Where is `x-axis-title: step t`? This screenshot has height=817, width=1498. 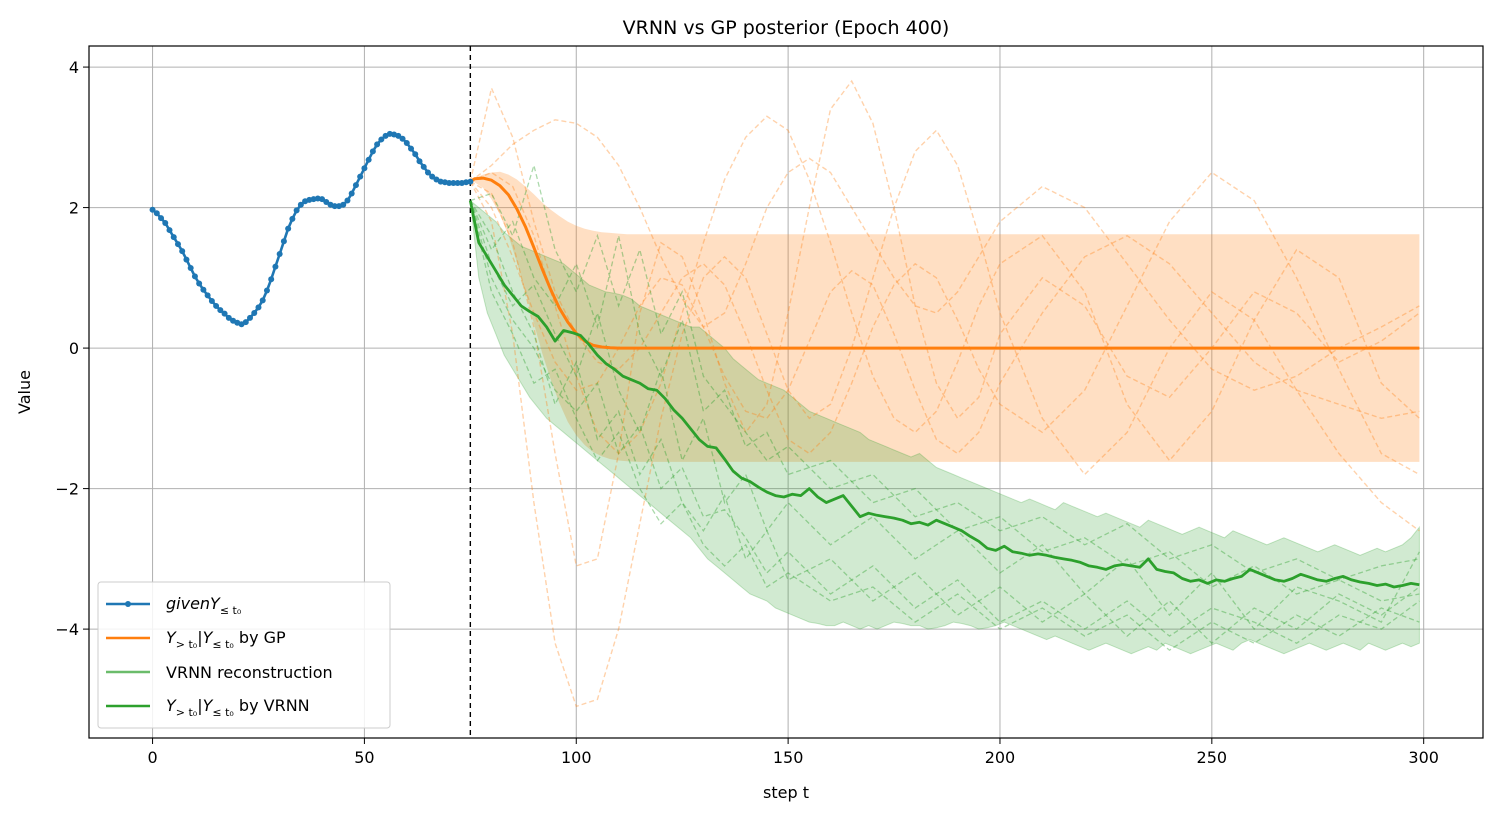
x-axis-title: step t is located at coordinates (786, 792).